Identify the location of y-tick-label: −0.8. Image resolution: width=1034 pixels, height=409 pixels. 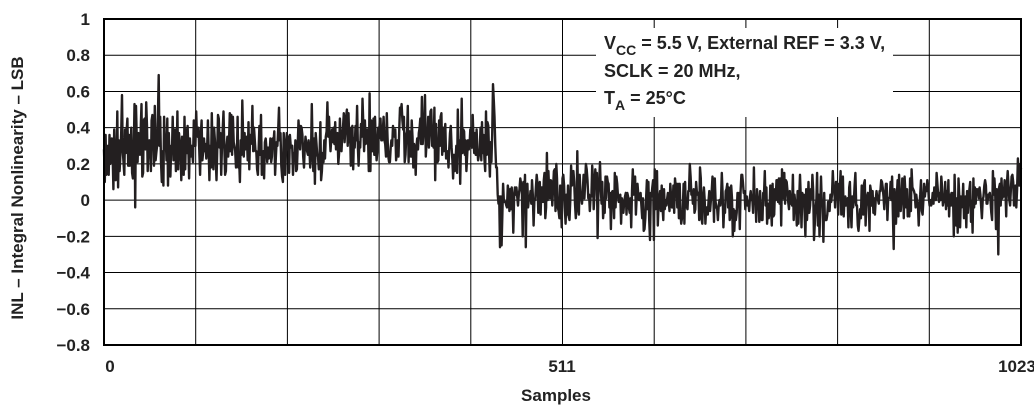
(73, 345).